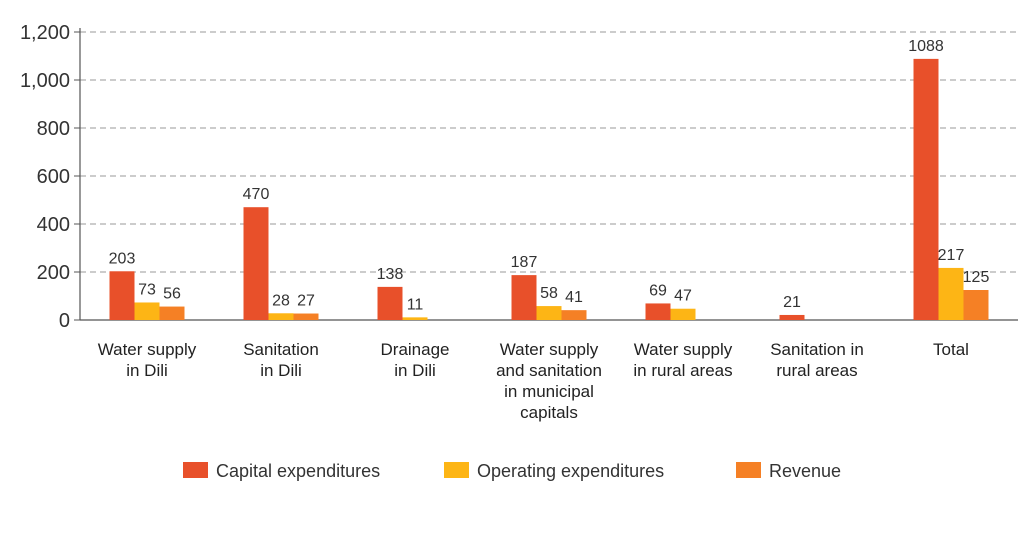 This screenshot has width=1024, height=537. Describe the element at coordinates (805, 471) in the screenshot. I see `legend-label: Revenue` at that location.